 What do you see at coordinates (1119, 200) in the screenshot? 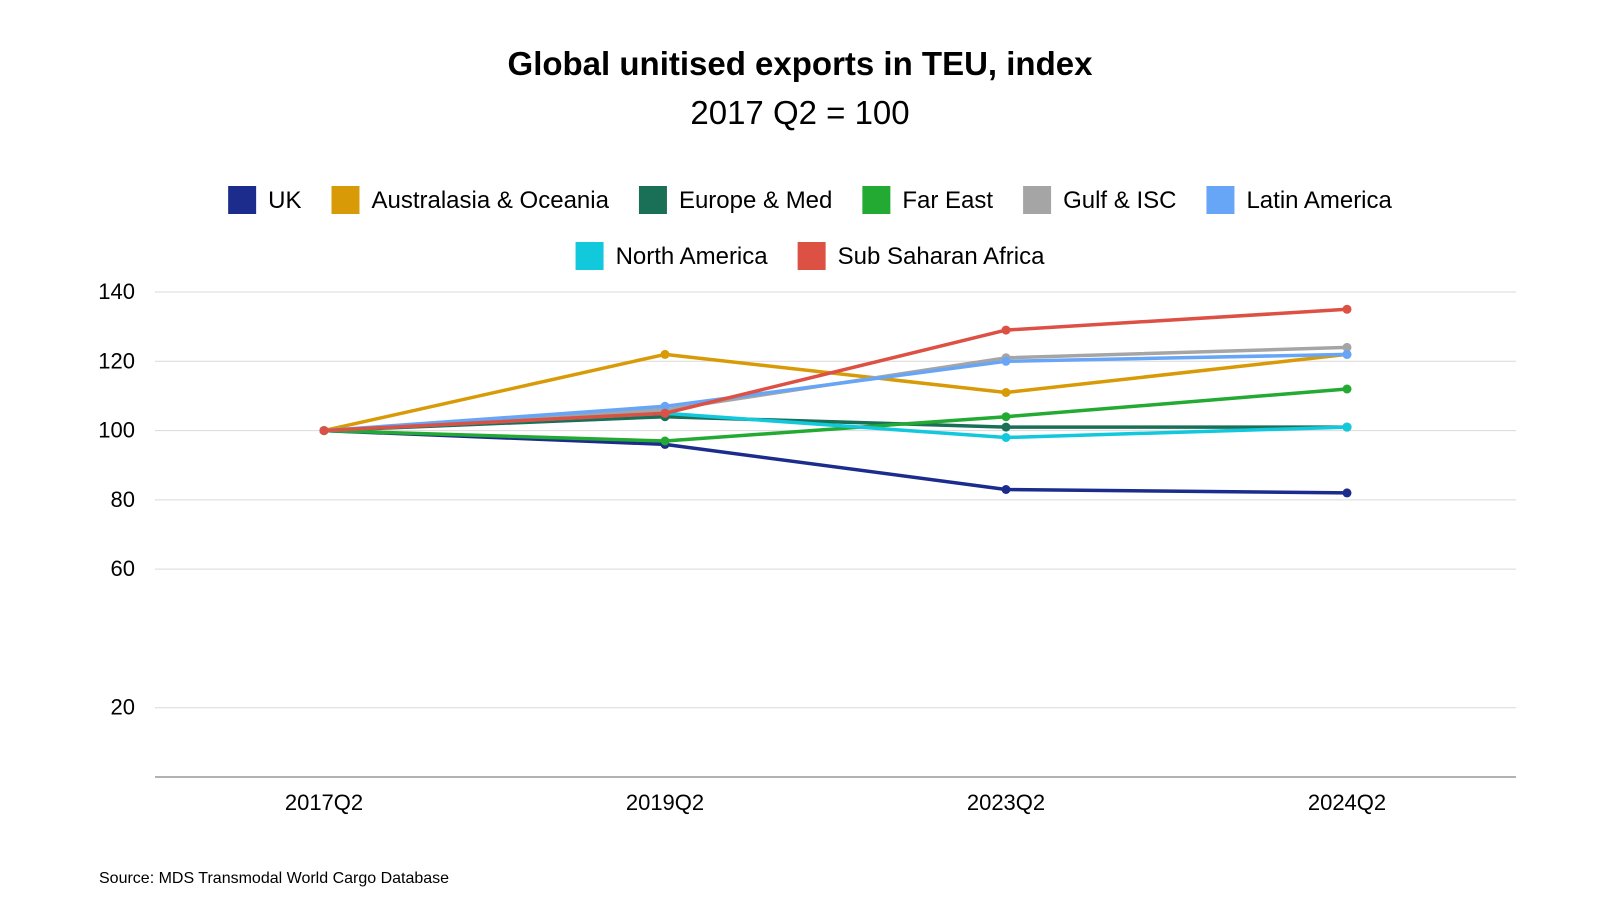
I see `legend-label: Gulf & ISC` at bounding box center [1119, 200].